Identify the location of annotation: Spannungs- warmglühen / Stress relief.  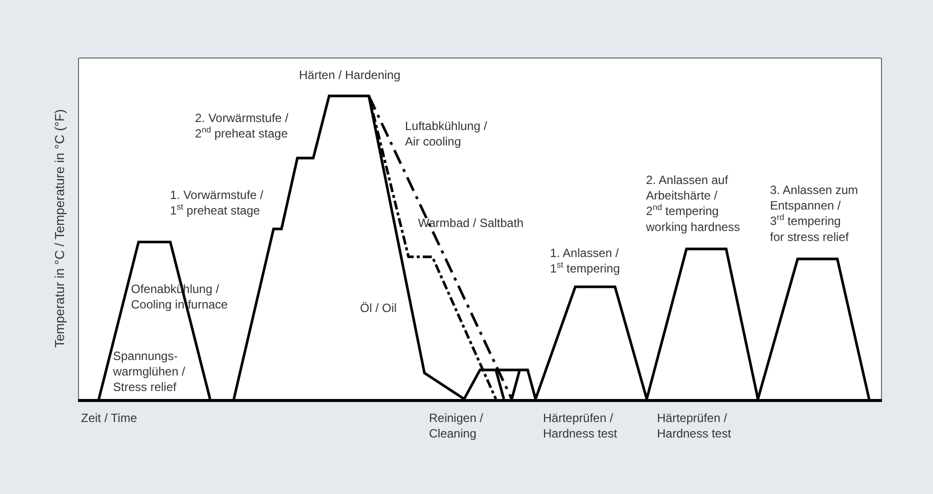
(149, 371).